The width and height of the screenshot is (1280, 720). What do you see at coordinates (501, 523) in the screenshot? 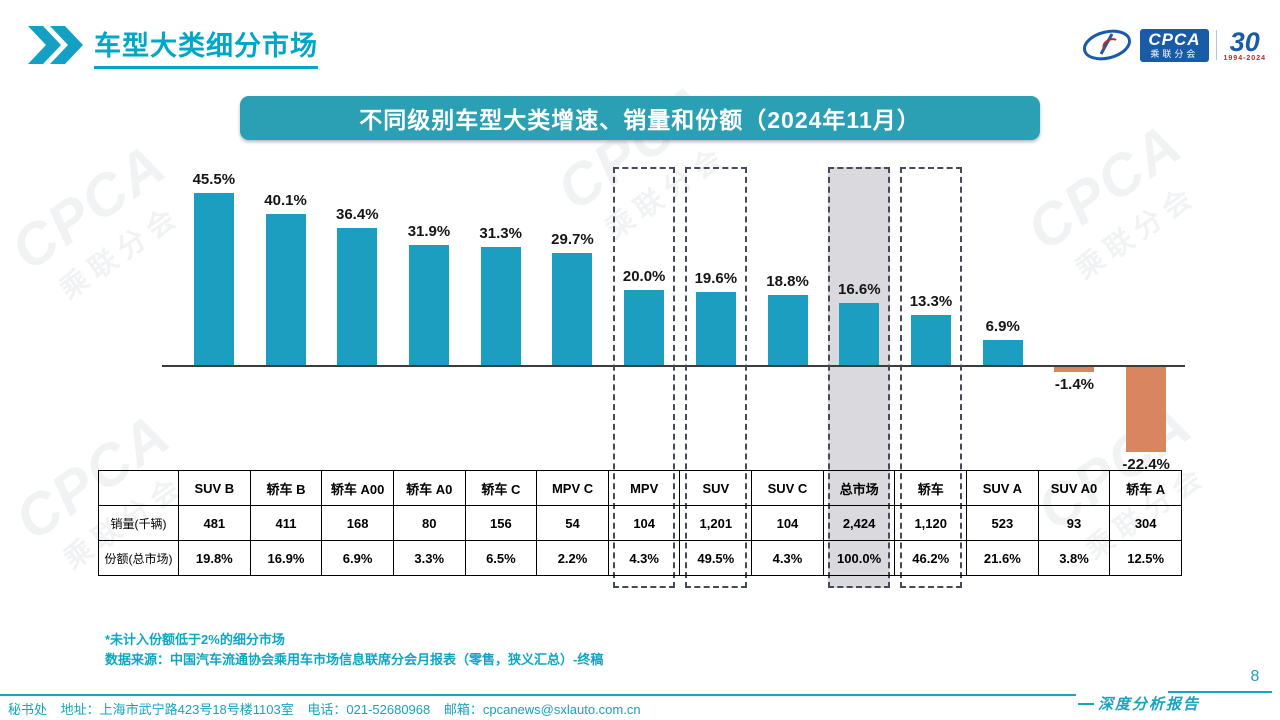
I see `sales-value: 156` at bounding box center [501, 523].